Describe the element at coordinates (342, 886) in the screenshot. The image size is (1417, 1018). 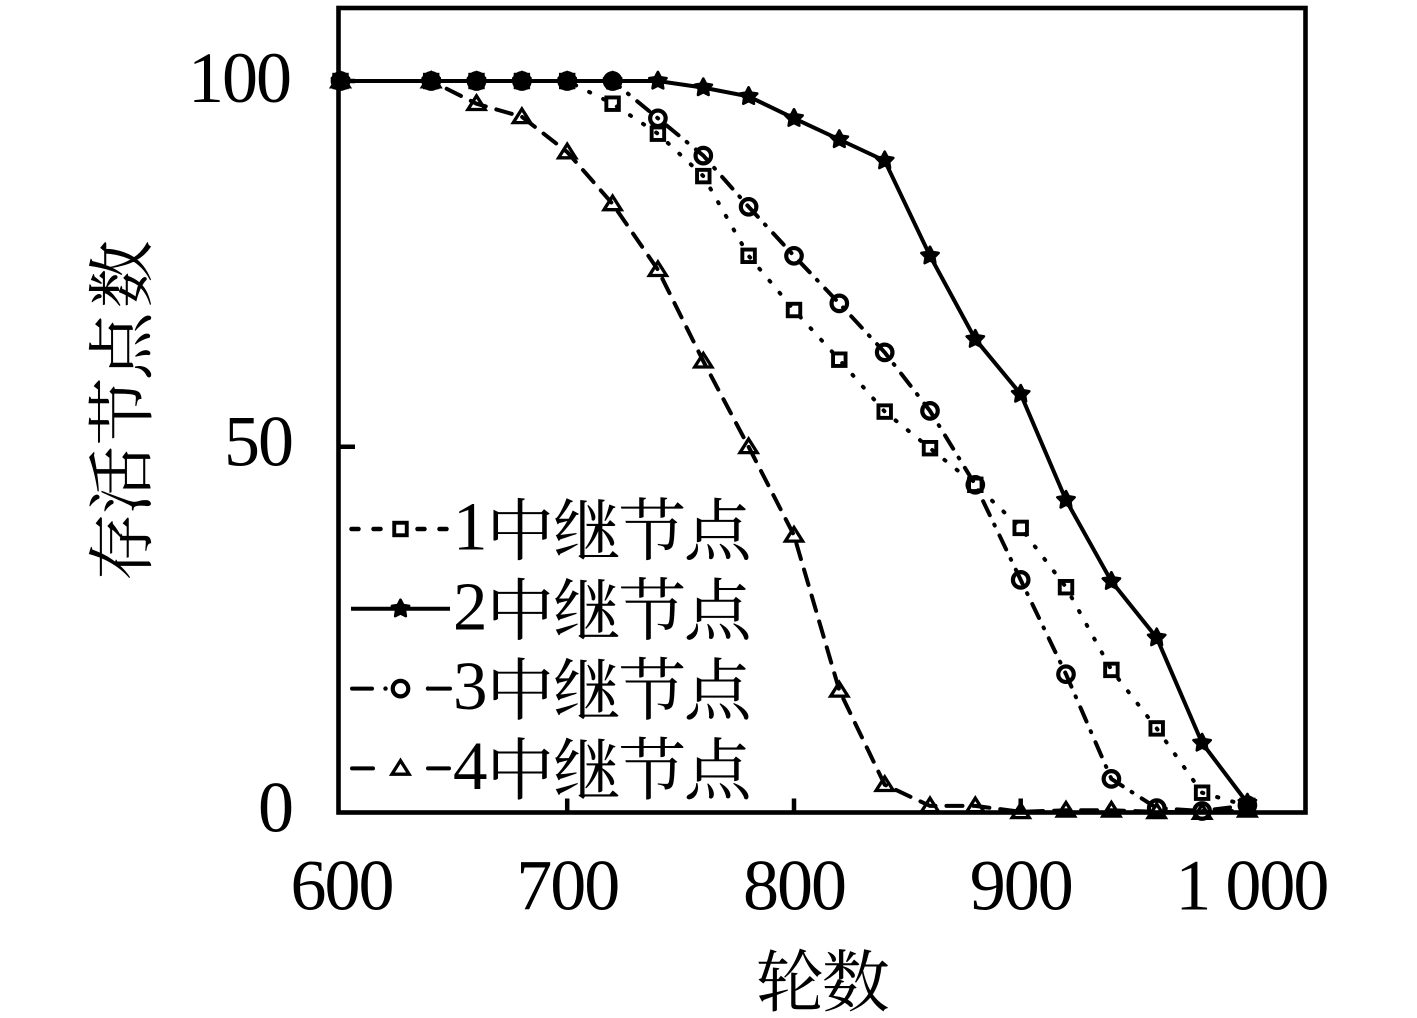
I see `svg-text: 600` at that location.